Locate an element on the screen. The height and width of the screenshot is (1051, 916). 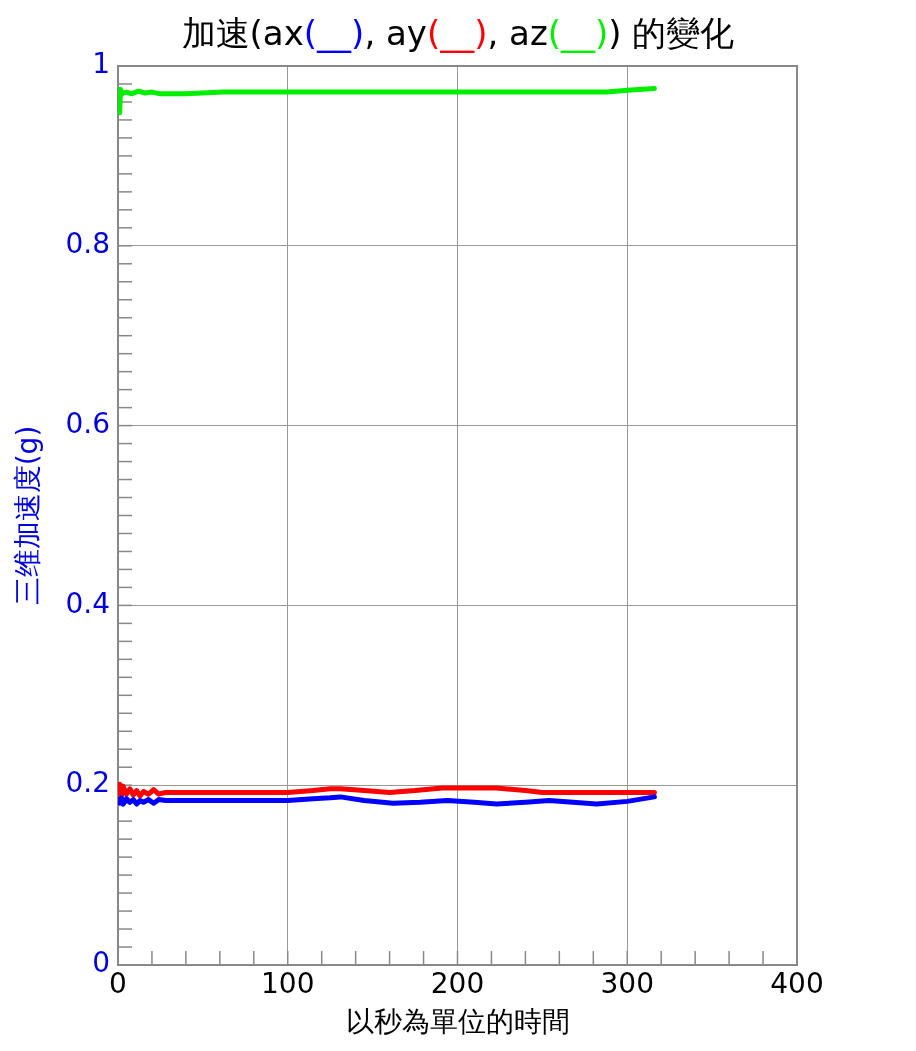
y-tick-label: 1 is located at coordinates (101, 64).